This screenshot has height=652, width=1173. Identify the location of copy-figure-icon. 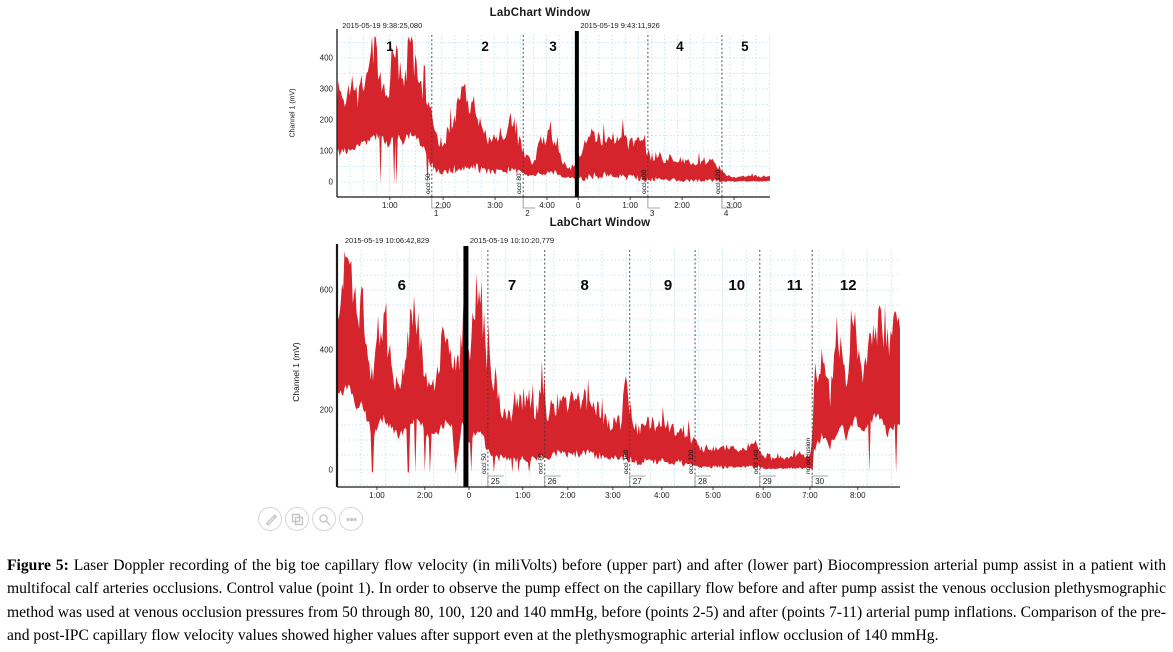
(297, 519).